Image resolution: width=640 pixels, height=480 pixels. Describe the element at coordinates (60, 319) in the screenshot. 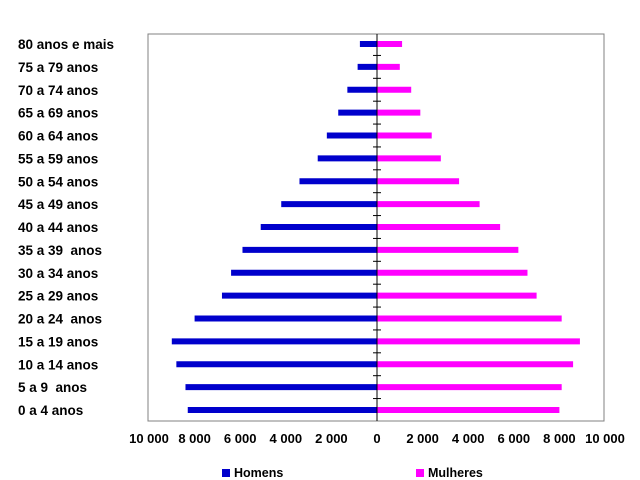

I see `category-label: 20 a 24 anos` at that location.